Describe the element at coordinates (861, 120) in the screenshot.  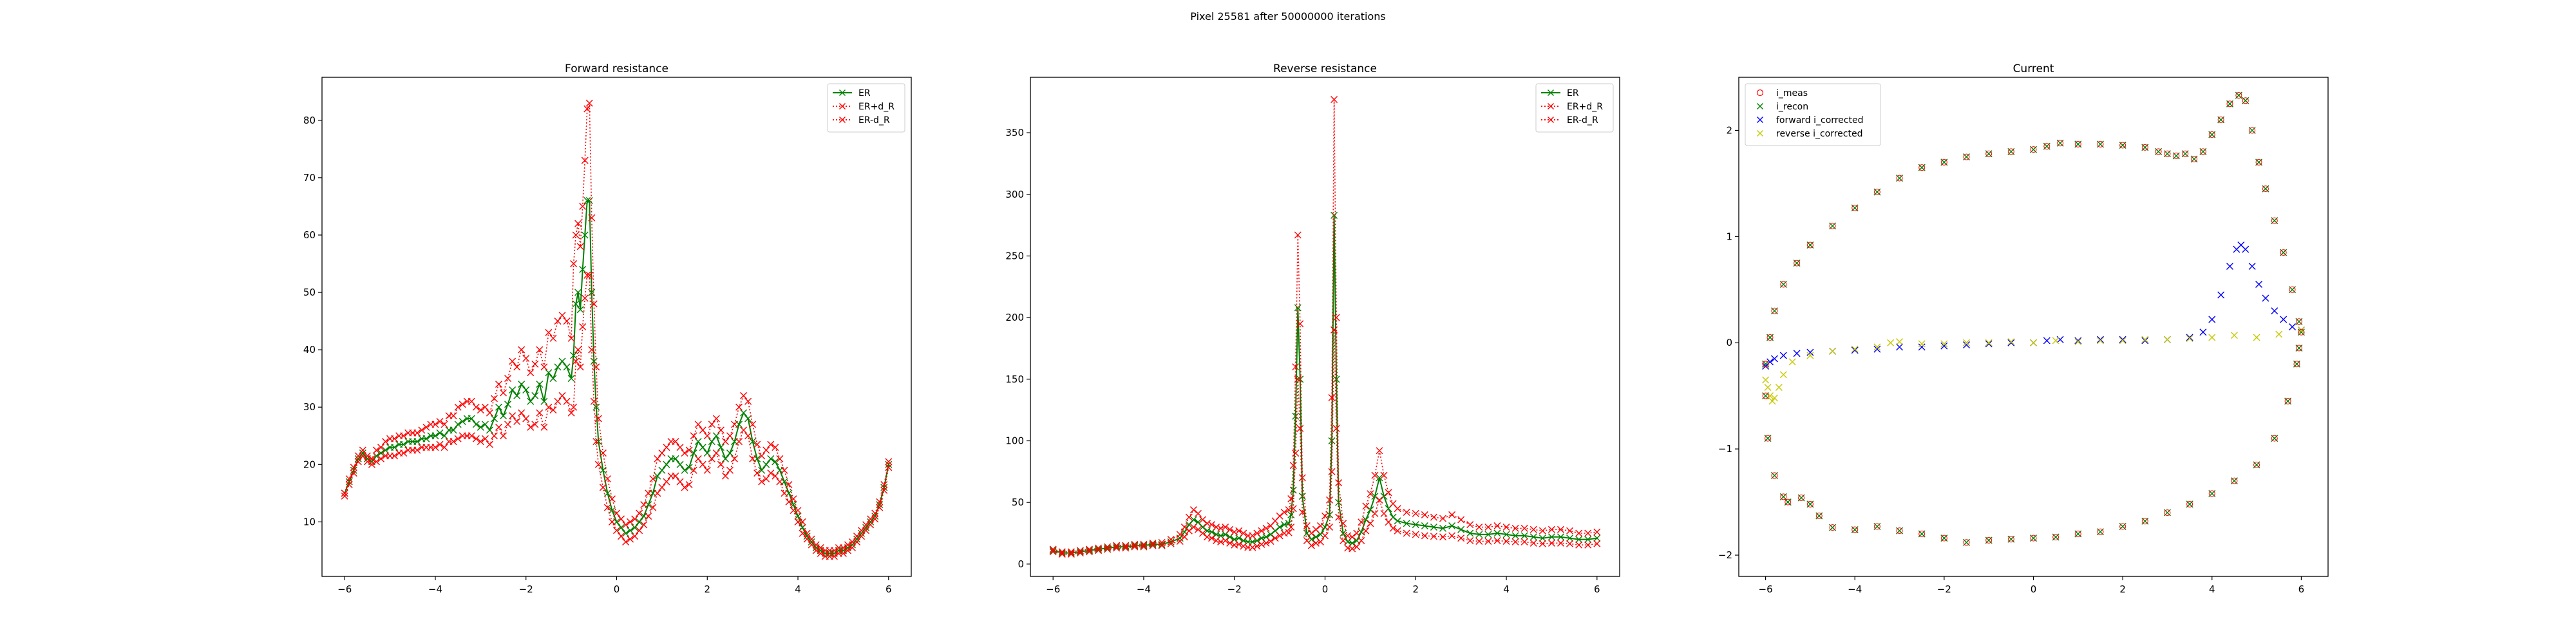
I see `legend-entry: ER-d_R` at that location.